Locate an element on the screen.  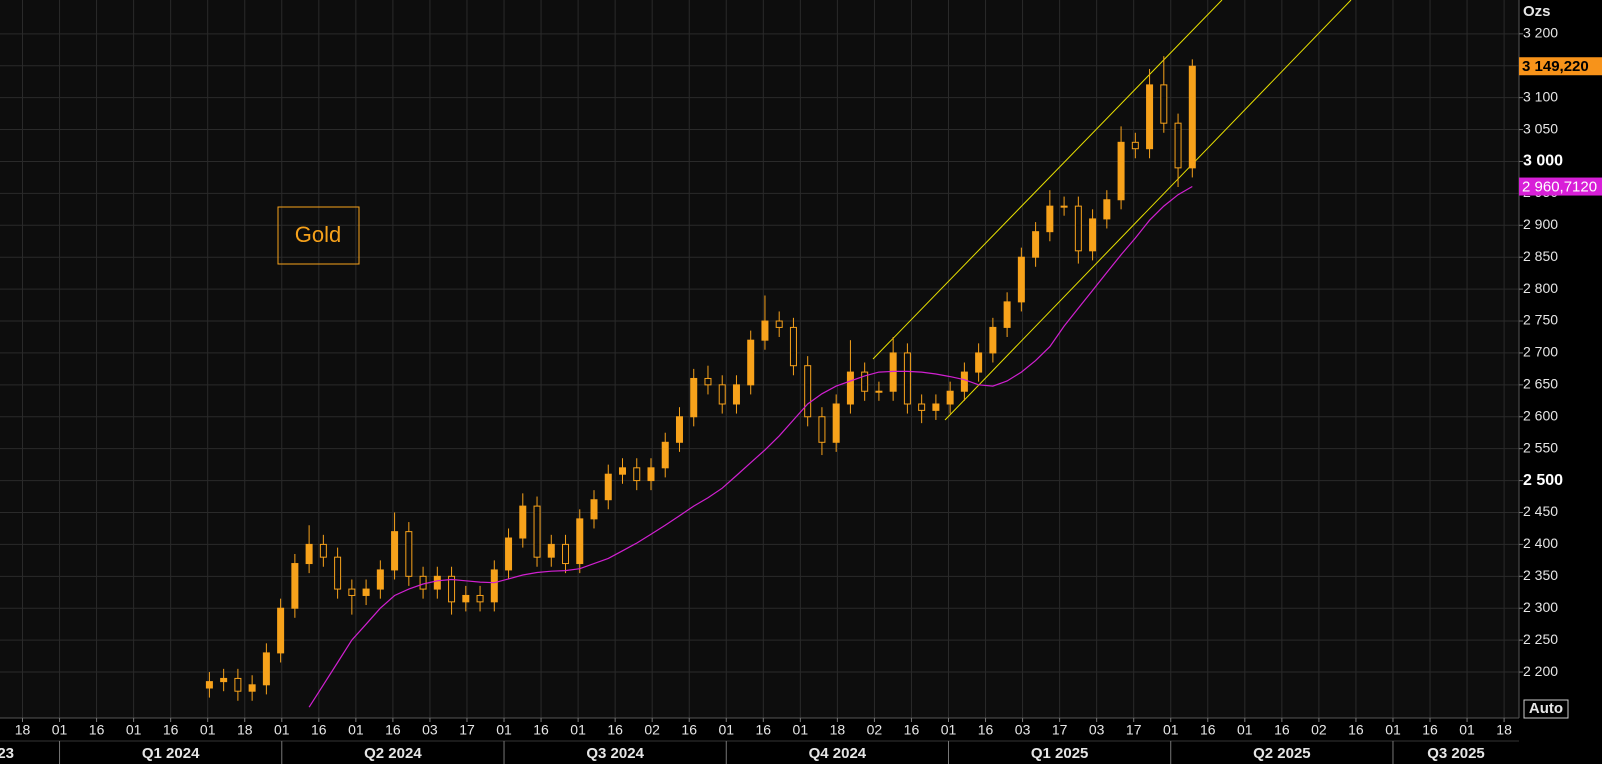
y-tick-label: 2 800 is located at coordinates (1540, 288).